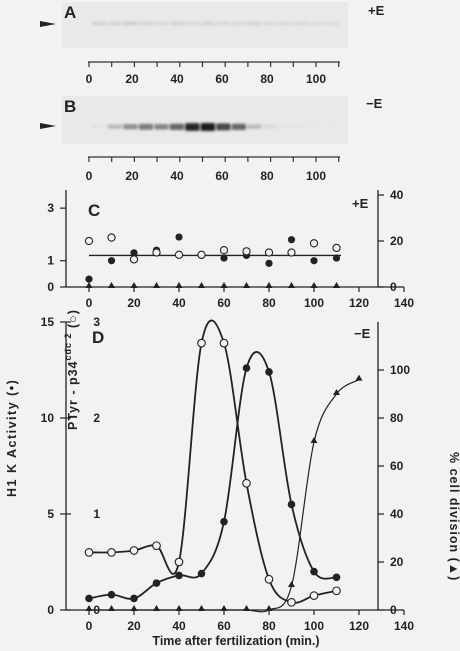 The image size is (460, 651). I want to click on panel-c-right-tick-label: 40, so click(397, 195).